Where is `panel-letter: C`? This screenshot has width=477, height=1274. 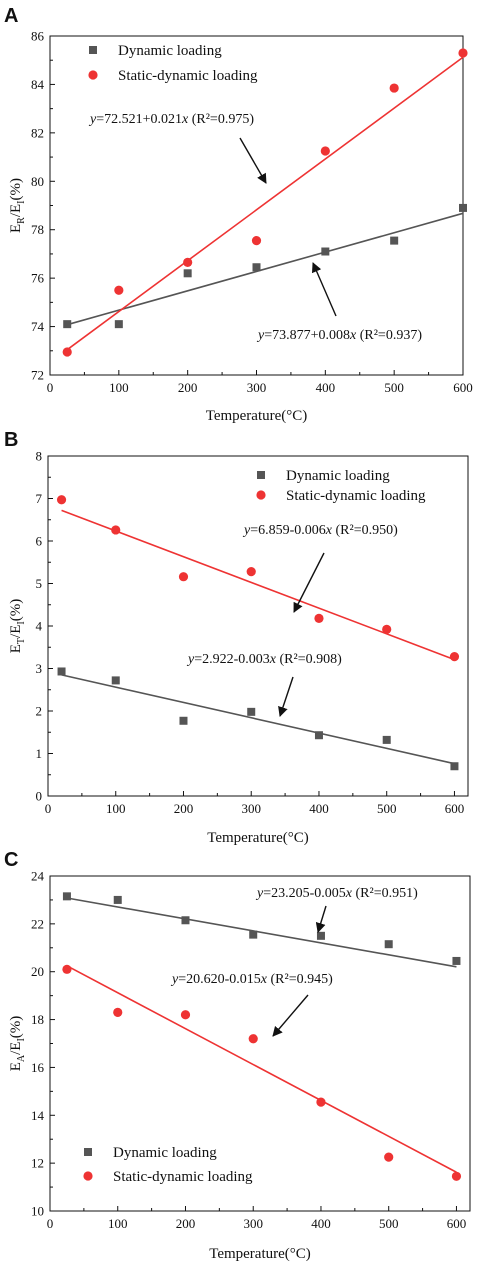
panel-letter: C is located at coordinates (11, 860).